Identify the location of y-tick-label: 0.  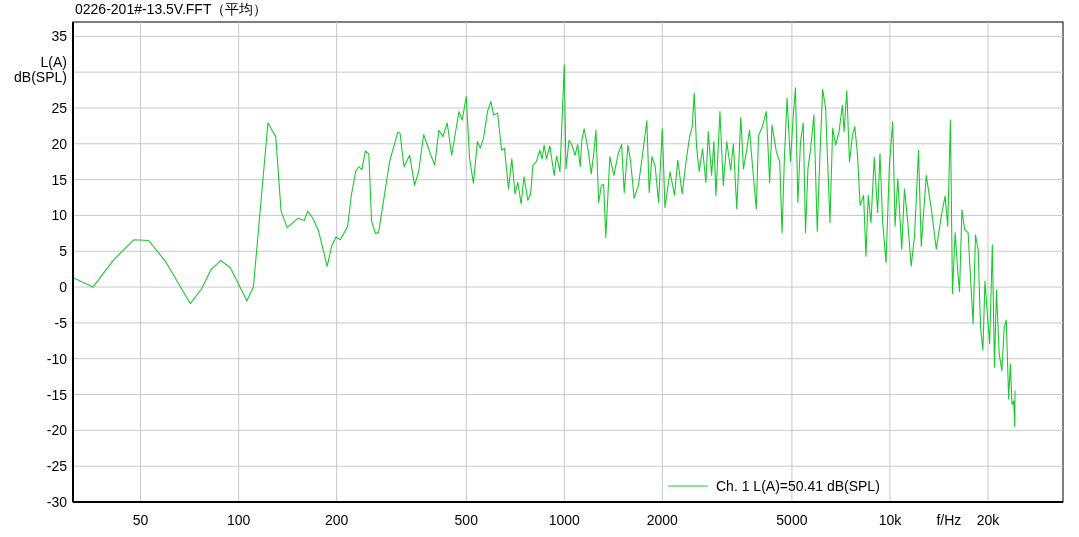
(63, 287).